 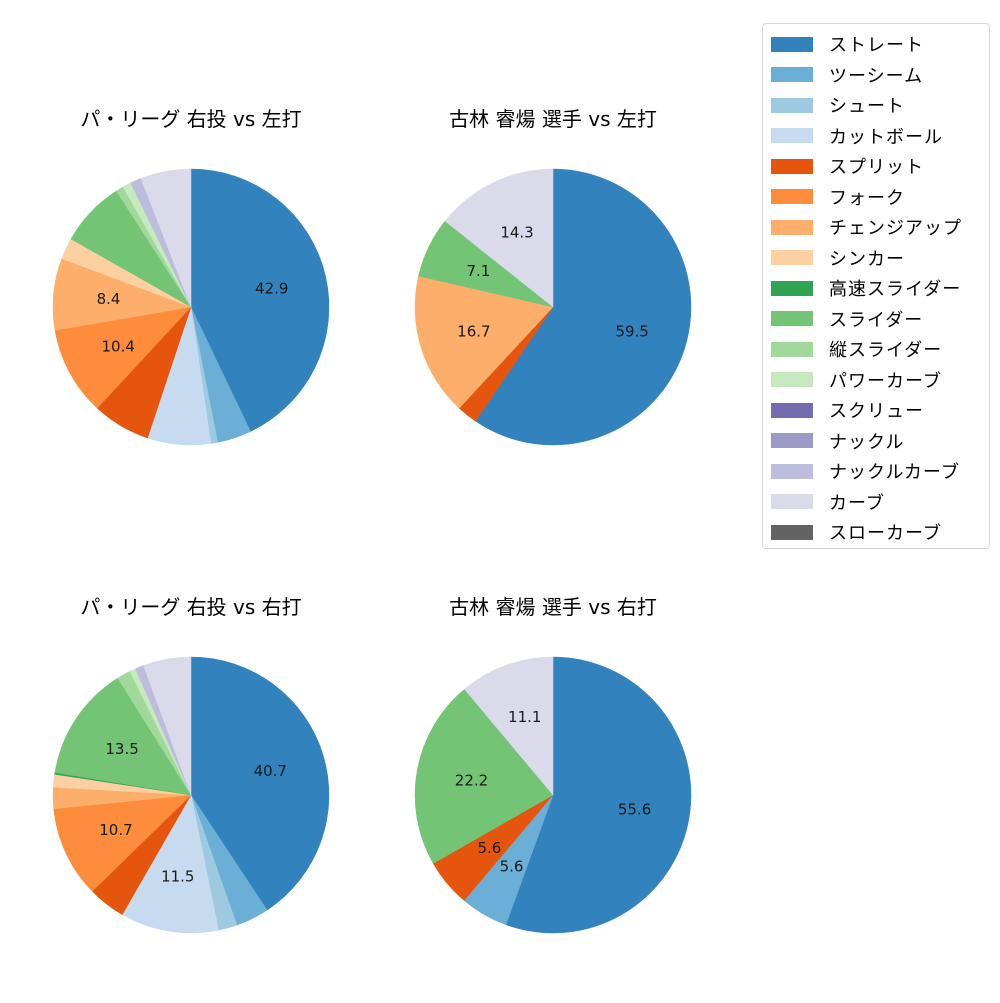 I want to click on pie-panel-league-vs-right: パ・リーグ 右投 vs 右打 40.7 11.5 10.7 13.5, so click(x=191, y=793).